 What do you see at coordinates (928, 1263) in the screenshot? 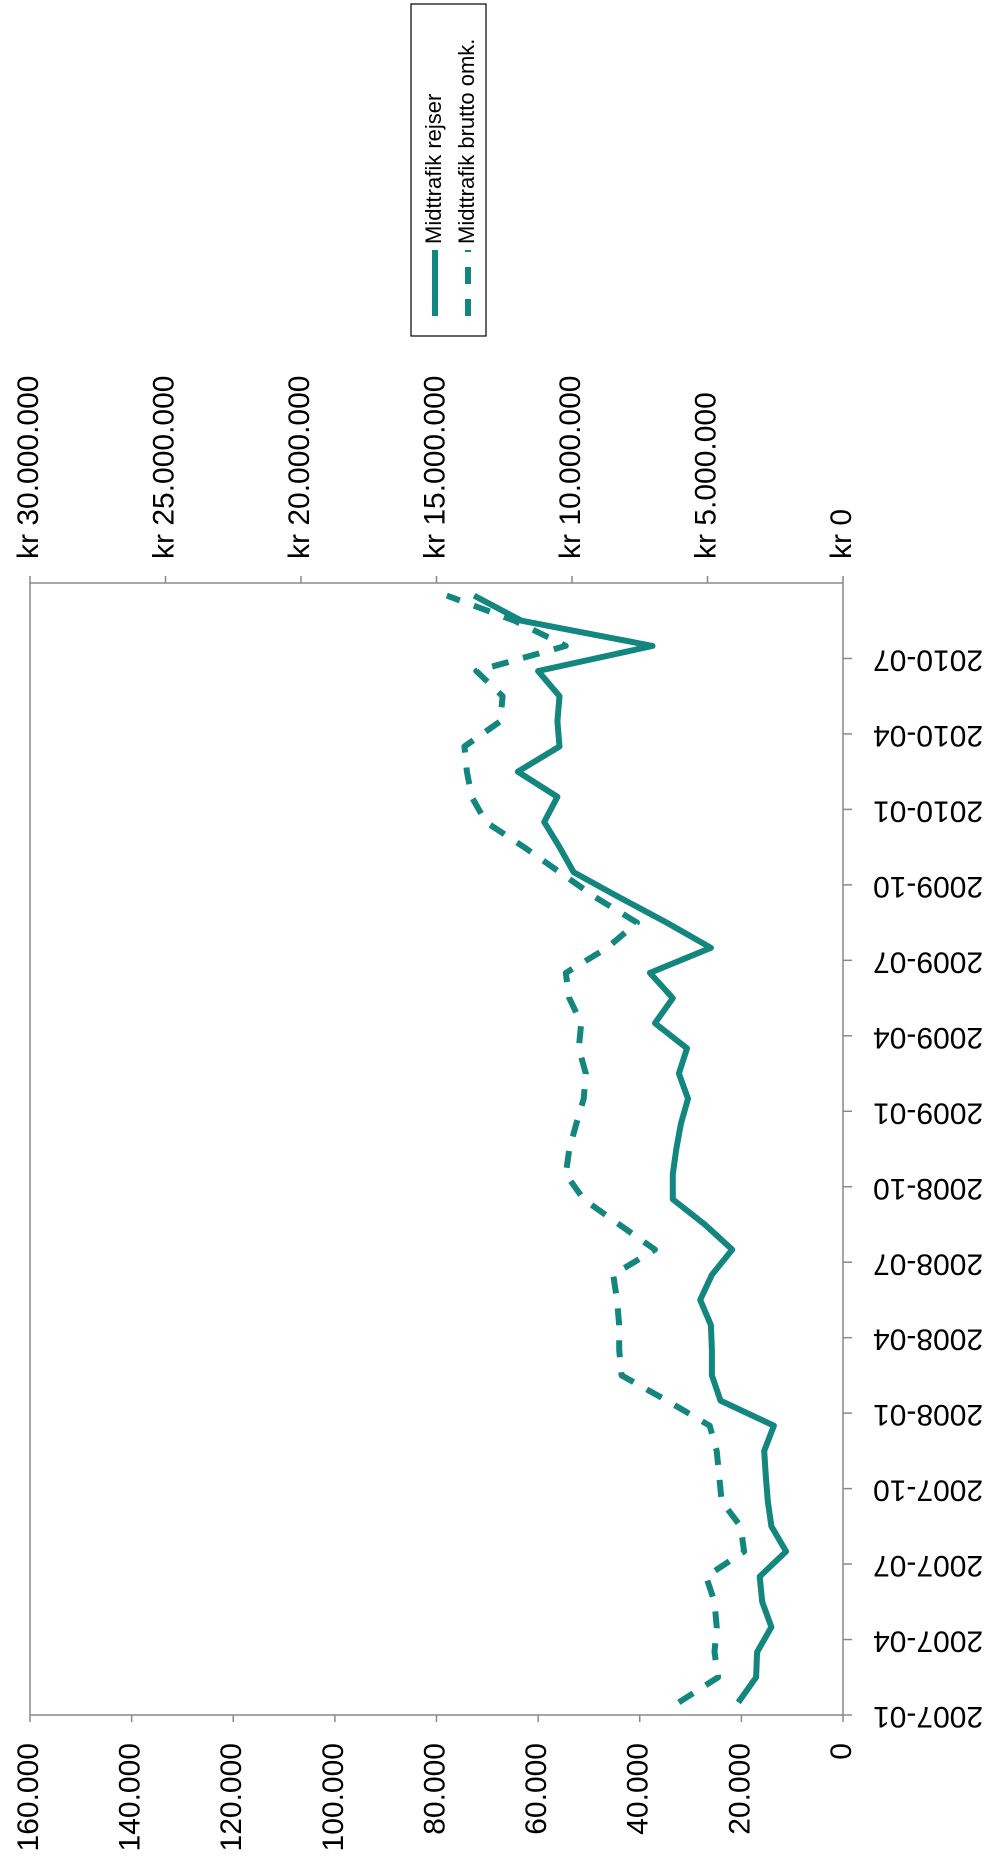
I see `x-tick-label: 2008-07` at bounding box center [928, 1263].